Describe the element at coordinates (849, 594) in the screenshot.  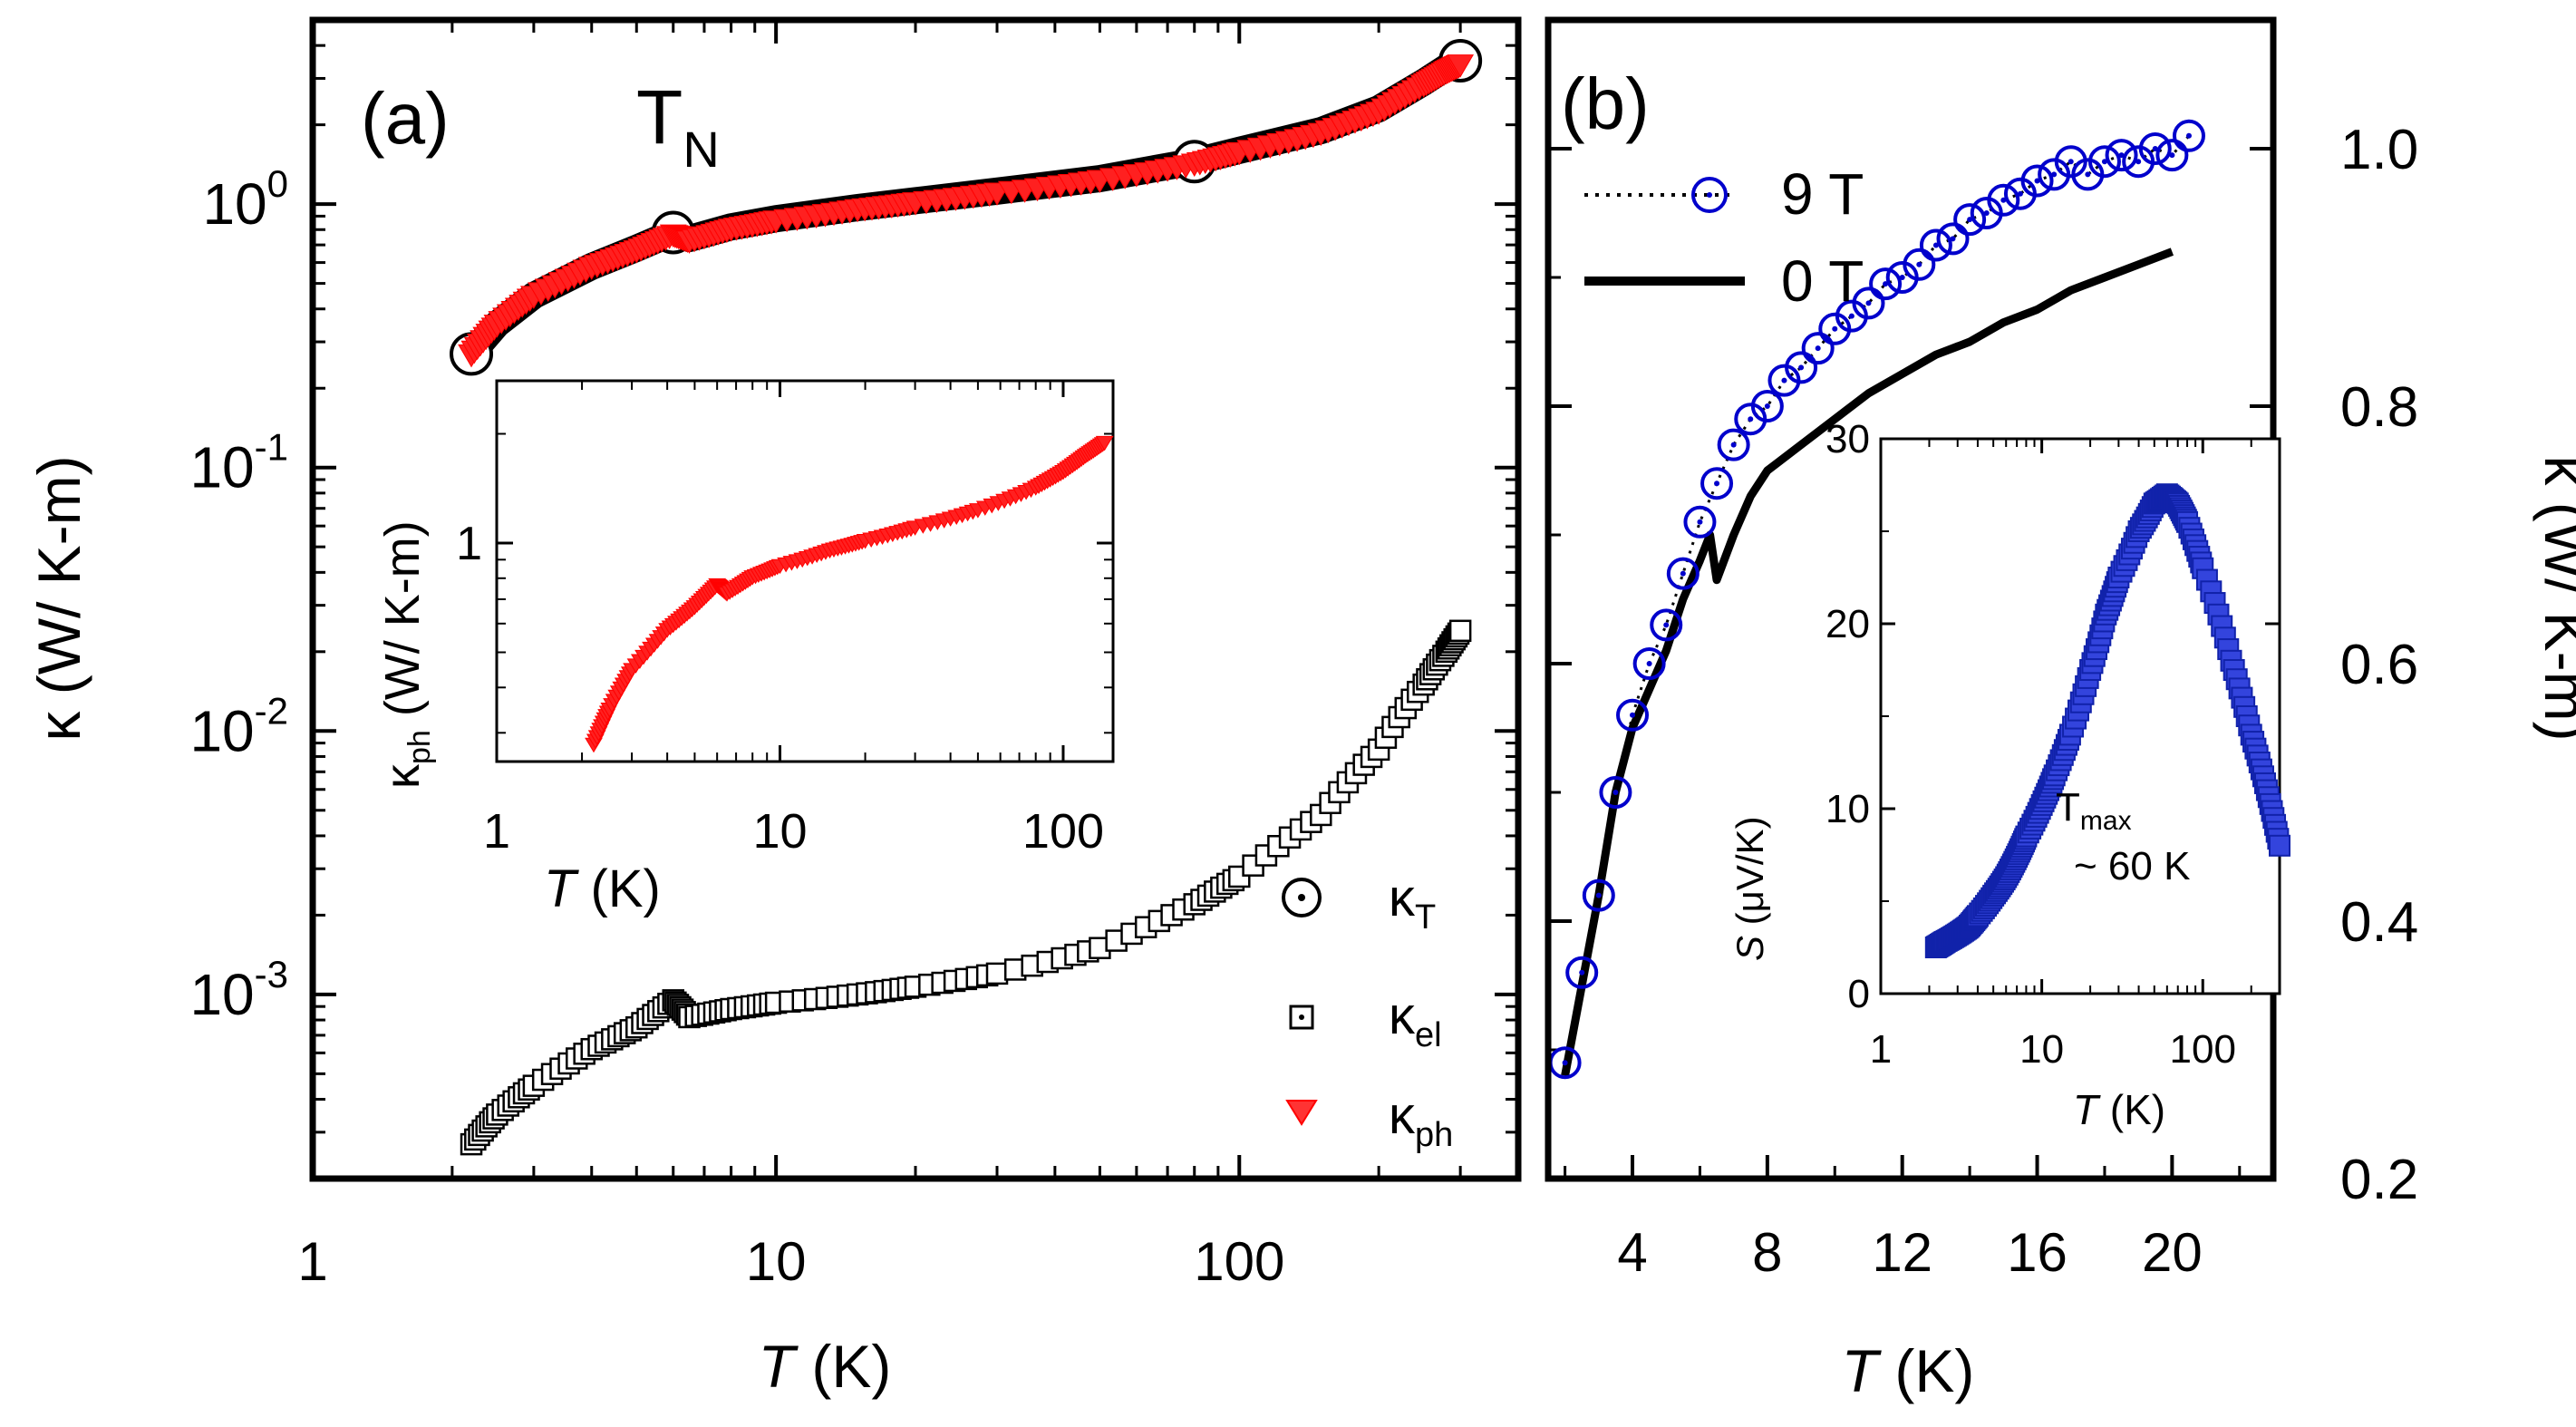
I see `panel-a-inset-series` at that location.